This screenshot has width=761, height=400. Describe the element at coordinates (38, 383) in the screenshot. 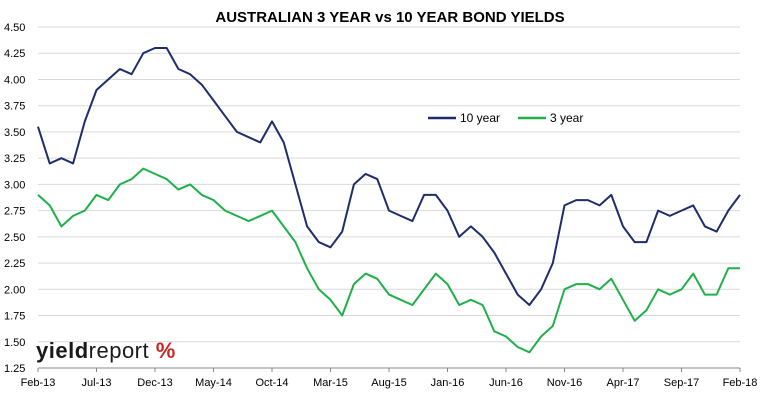

I see `x-tick-label: Feb-13` at that location.